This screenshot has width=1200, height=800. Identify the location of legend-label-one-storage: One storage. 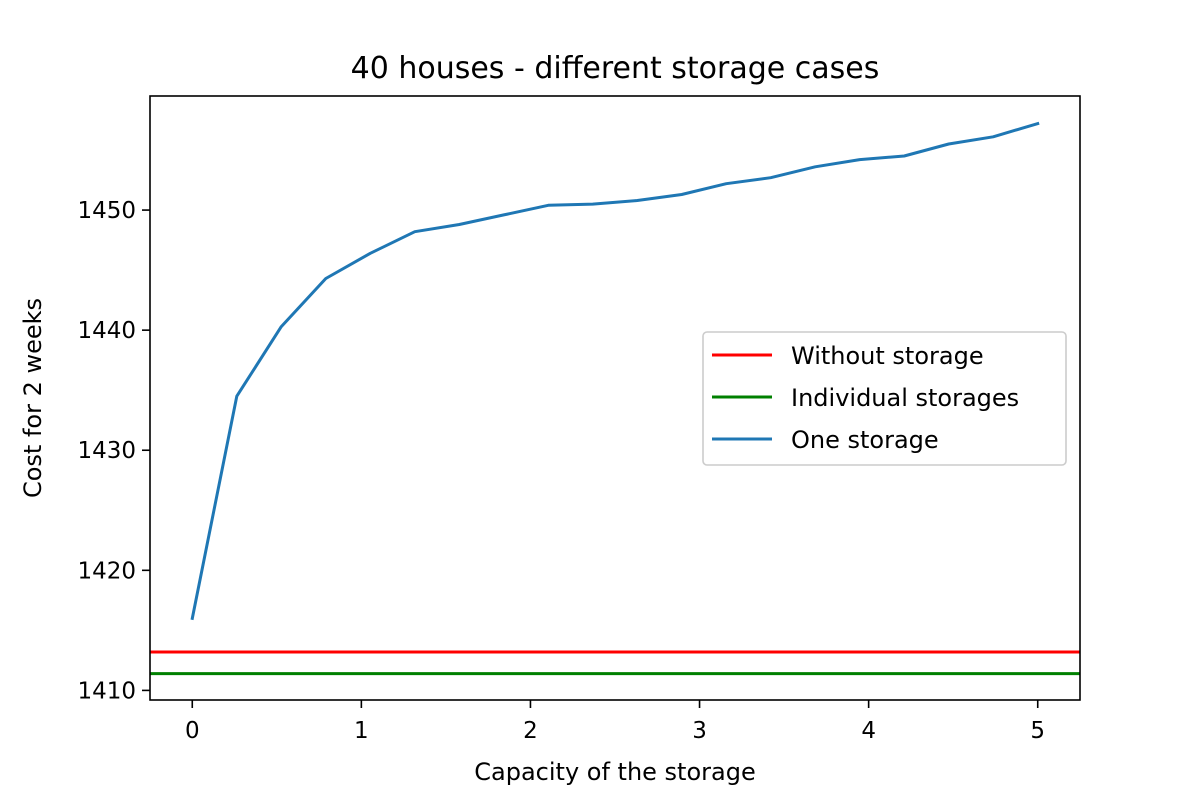
(865, 440).